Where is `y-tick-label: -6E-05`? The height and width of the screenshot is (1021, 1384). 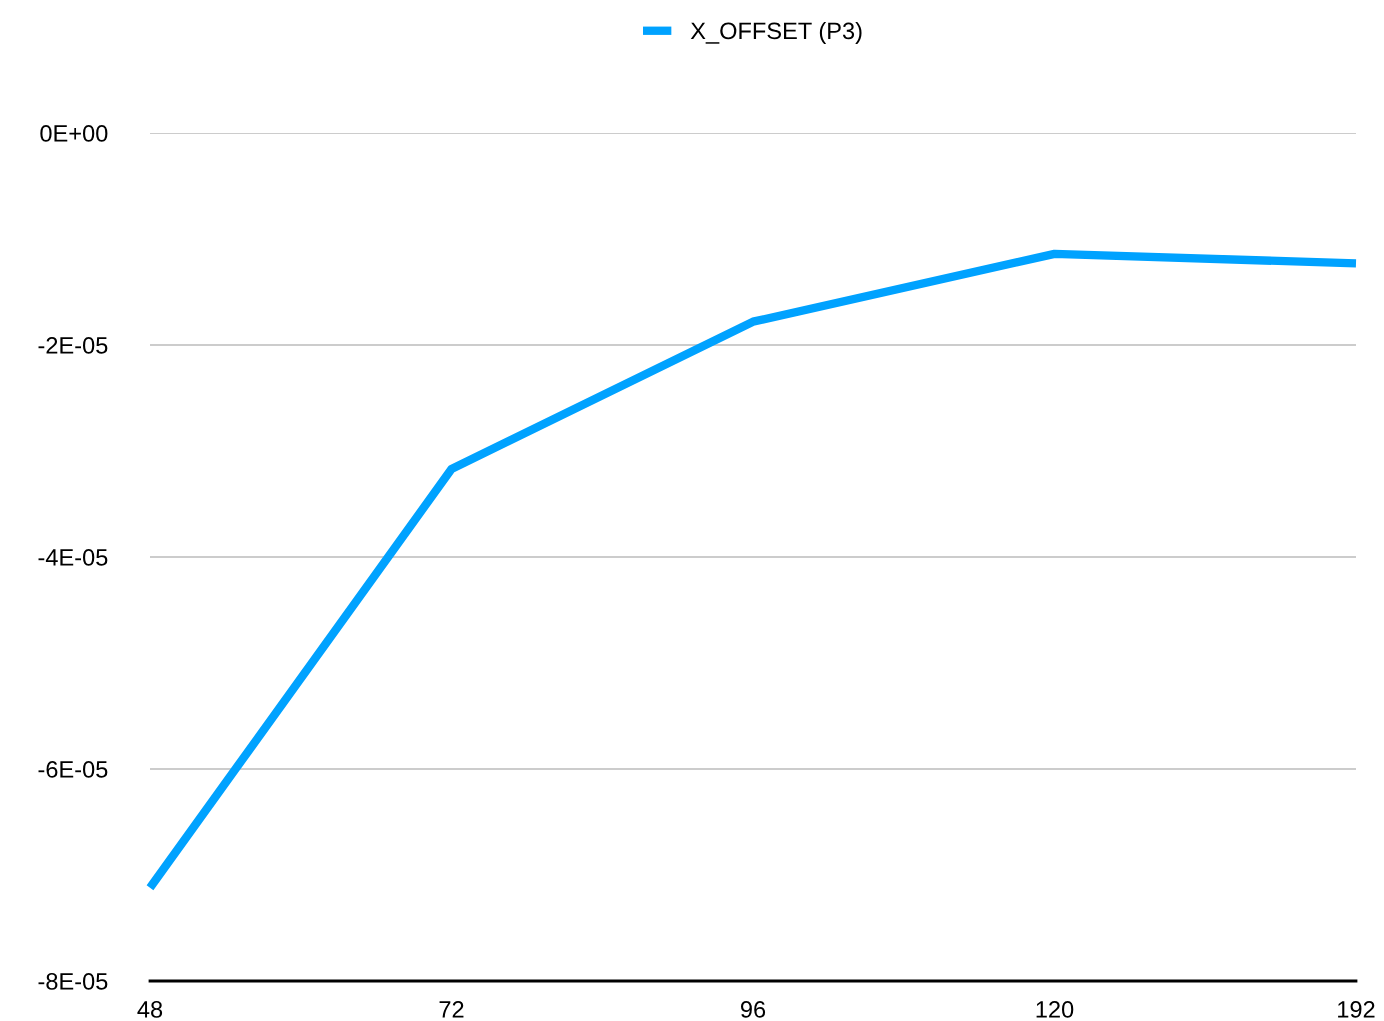 y-tick-label: -6E-05 is located at coordinates (73, 769).